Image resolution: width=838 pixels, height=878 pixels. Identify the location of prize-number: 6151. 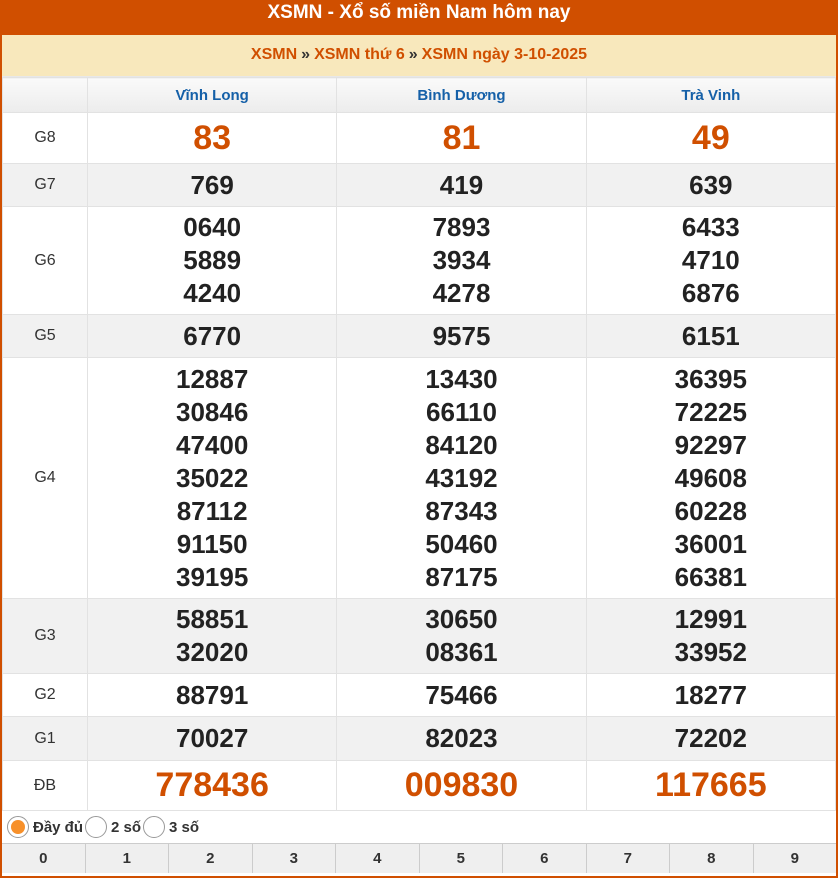
(710, 335).